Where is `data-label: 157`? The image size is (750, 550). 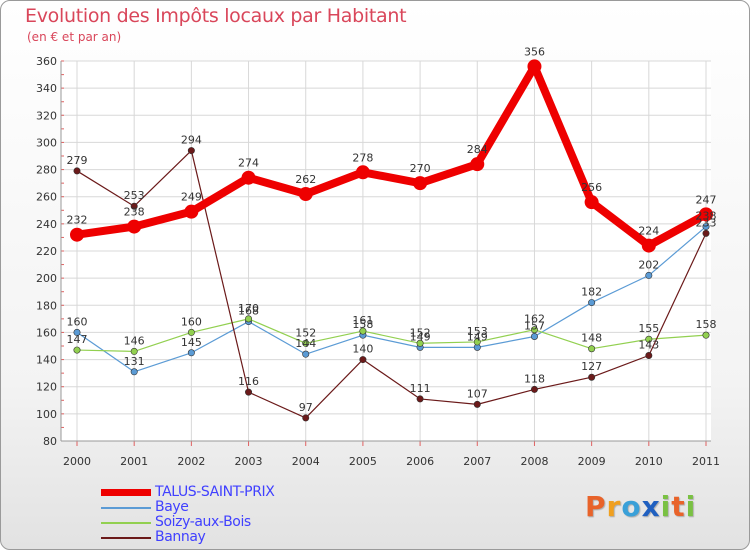 data-label: 157 is located at coordinates (534, 326).